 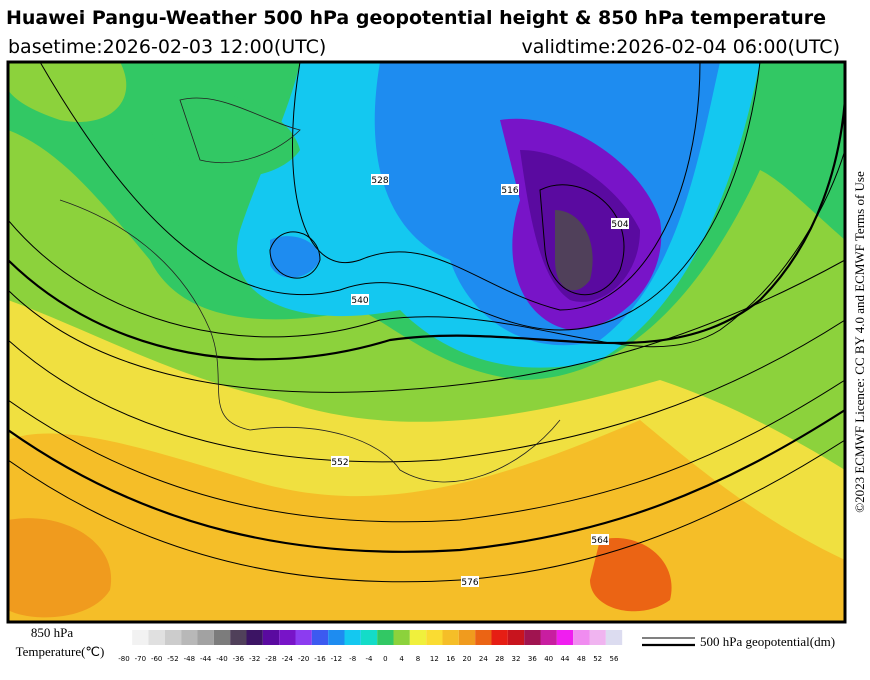 I want to click on contour-label: 504, so click(x=619, y=225).